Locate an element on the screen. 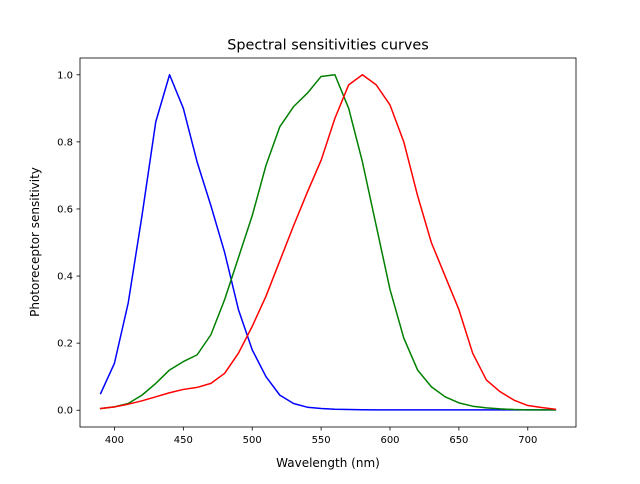  x-tick-label-650: 650 is located at coordinates (458, 440).